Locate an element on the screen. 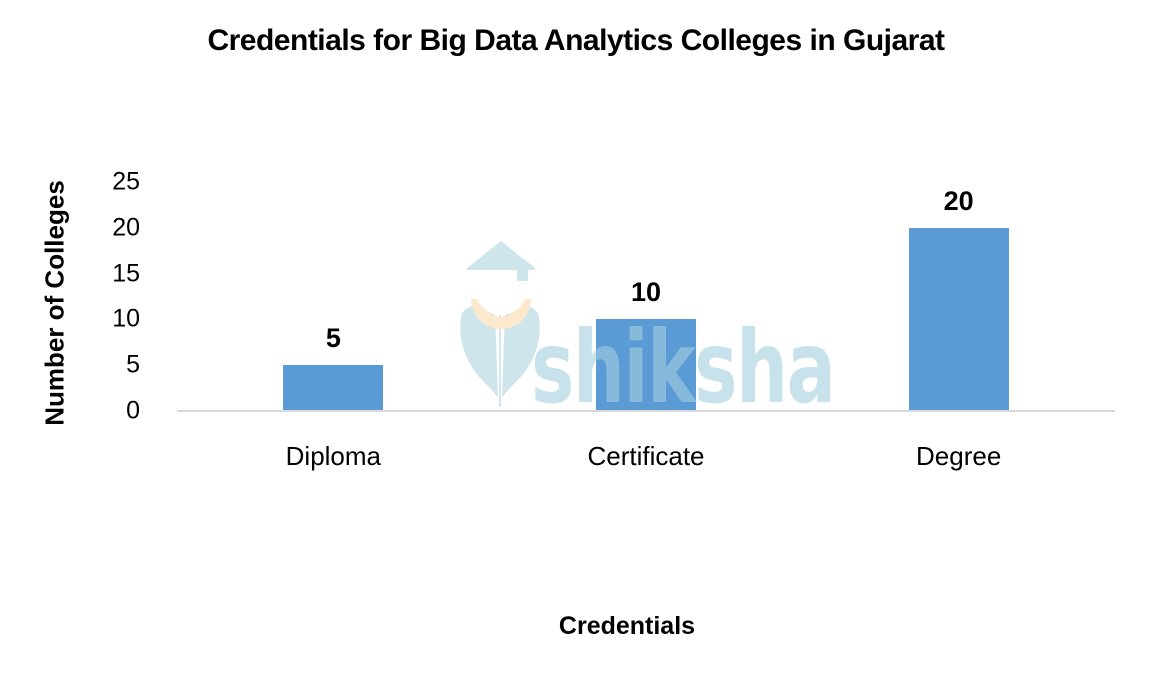 The height and width of the screenshot is (686, 1152). bar-value-label: 5 is located at coordinates (333, 338).